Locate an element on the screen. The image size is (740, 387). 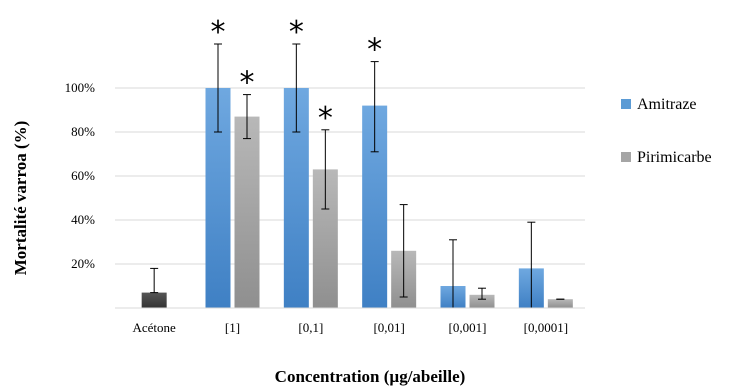
significance-markers: * * * * * is located at coordinates (297, 75).